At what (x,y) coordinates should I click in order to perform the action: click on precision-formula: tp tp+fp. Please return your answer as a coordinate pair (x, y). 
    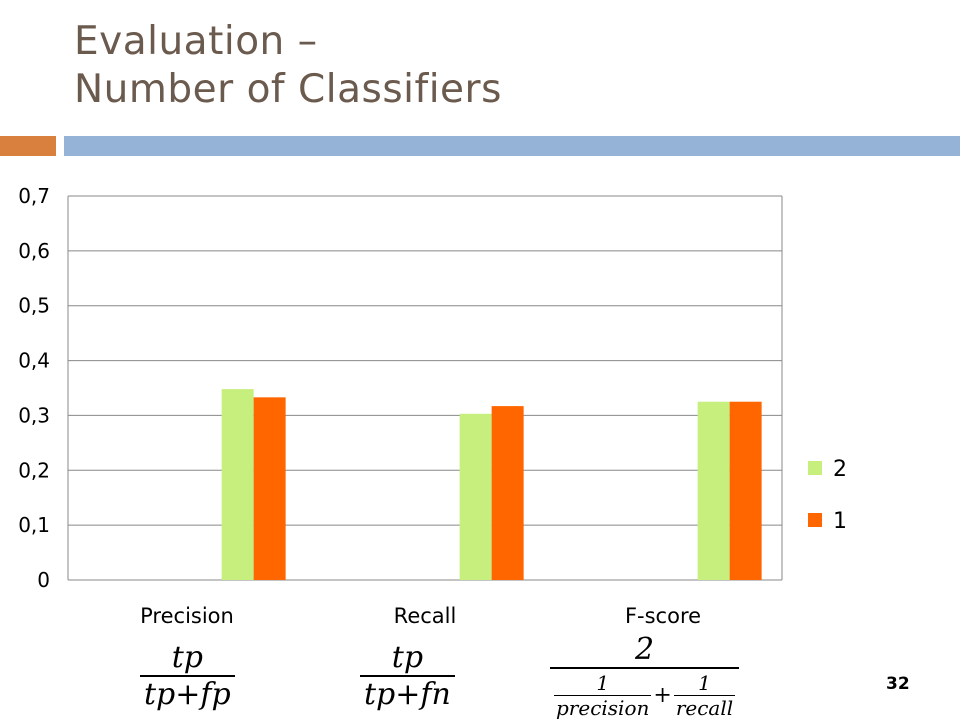
    Looking at the image, I should click on (187, 676).